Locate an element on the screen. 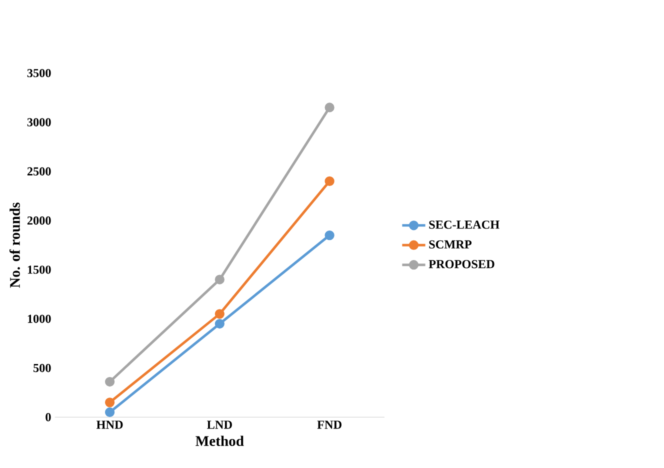  x-tick-label: FND is located at coordinates (329, 424).